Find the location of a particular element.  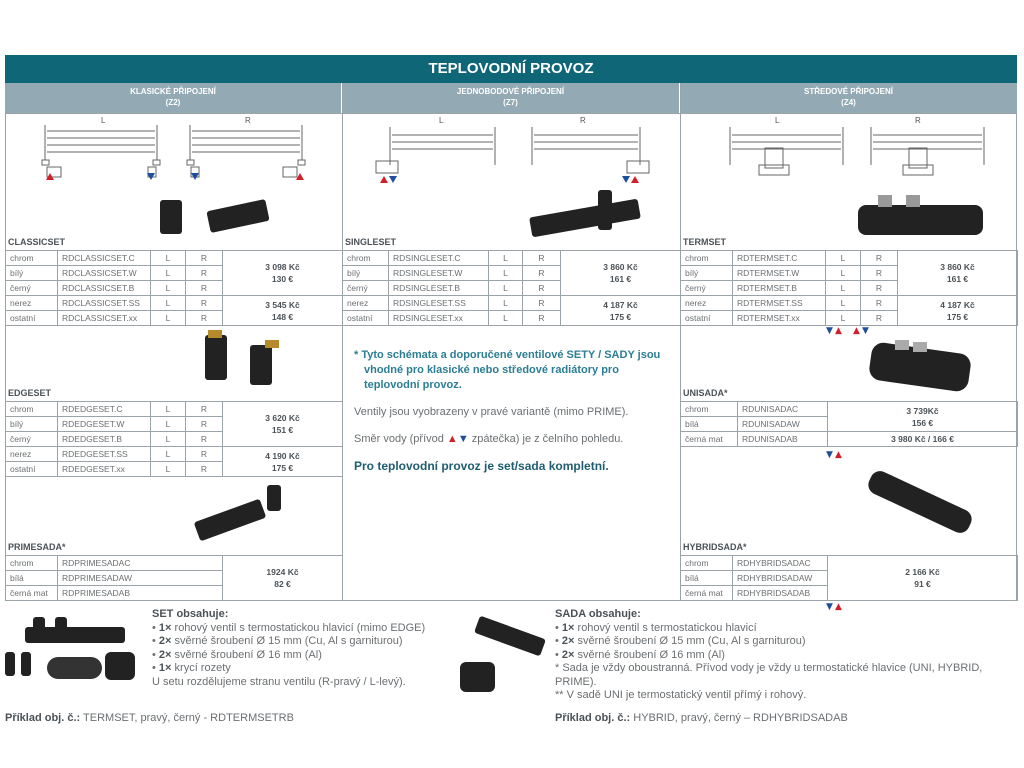

section-label-classicset: CLASSICSET is located at coordinates (37, 242).